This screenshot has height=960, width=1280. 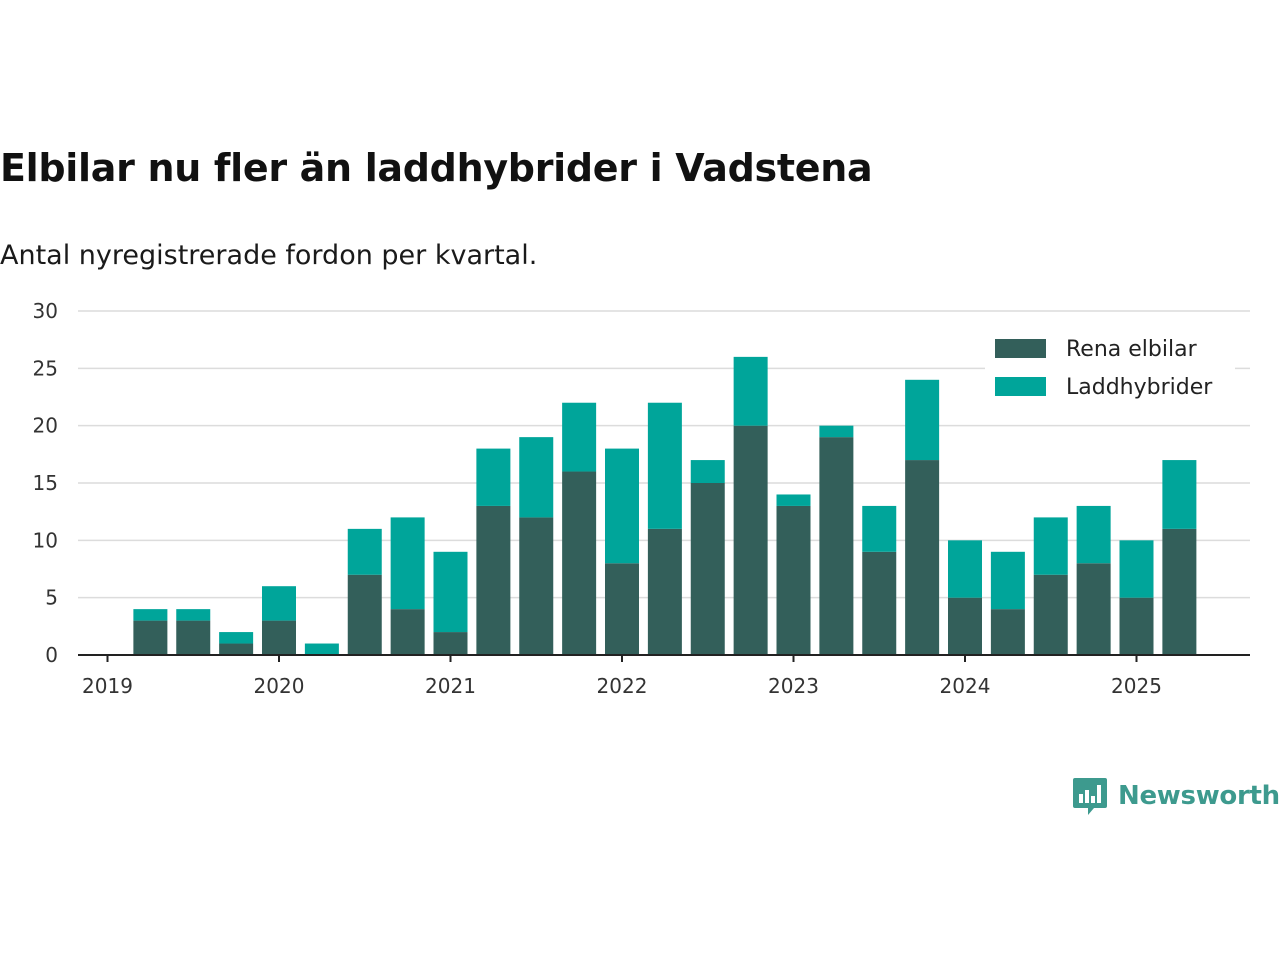 What do you see at coordinates (1136, 686) in the screenshot?
I see `x-tick-label: 2025` at bounding box center [1136, 686].